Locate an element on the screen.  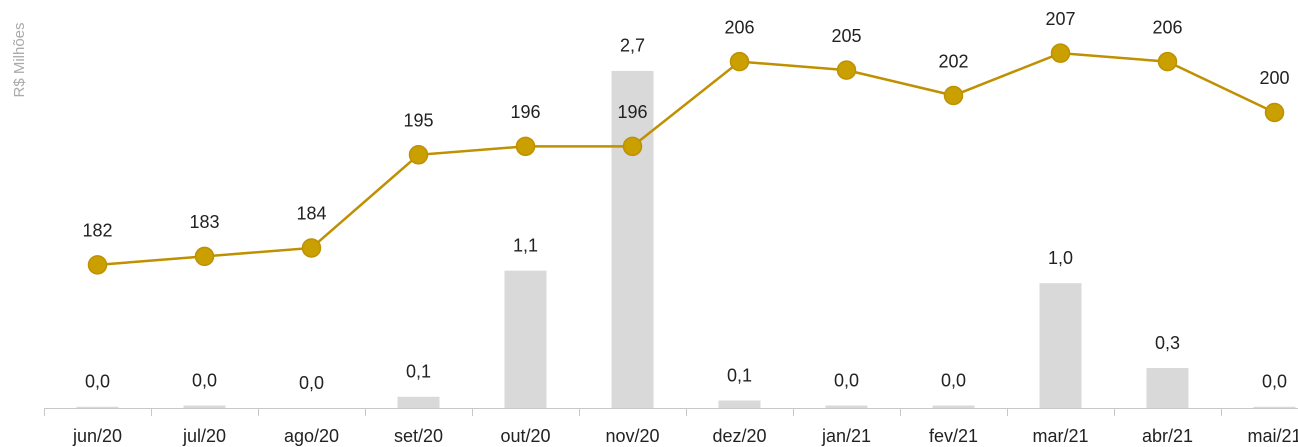
line-value-label: 202 is located at coordinates (953, 61).